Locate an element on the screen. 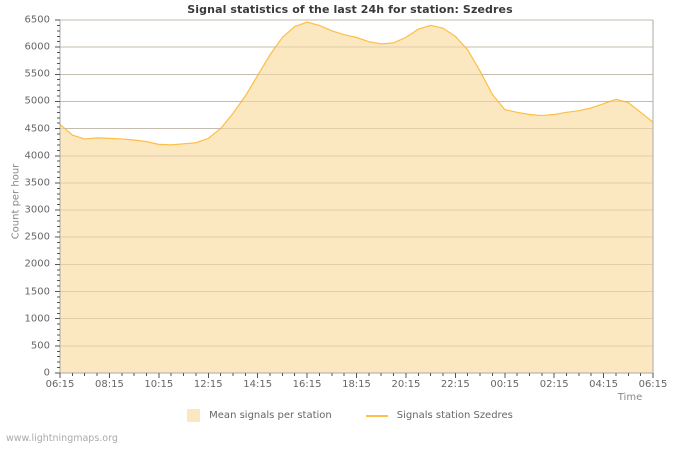 The width and height of the screenshot is (700, 450). x-tick-label: 02:15 is located at coordinates (554, 384).